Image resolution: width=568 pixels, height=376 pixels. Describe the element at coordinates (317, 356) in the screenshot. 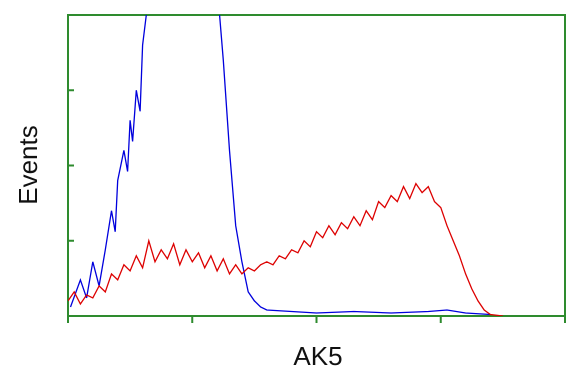

I see `x-axis-label: AK5` at that location.